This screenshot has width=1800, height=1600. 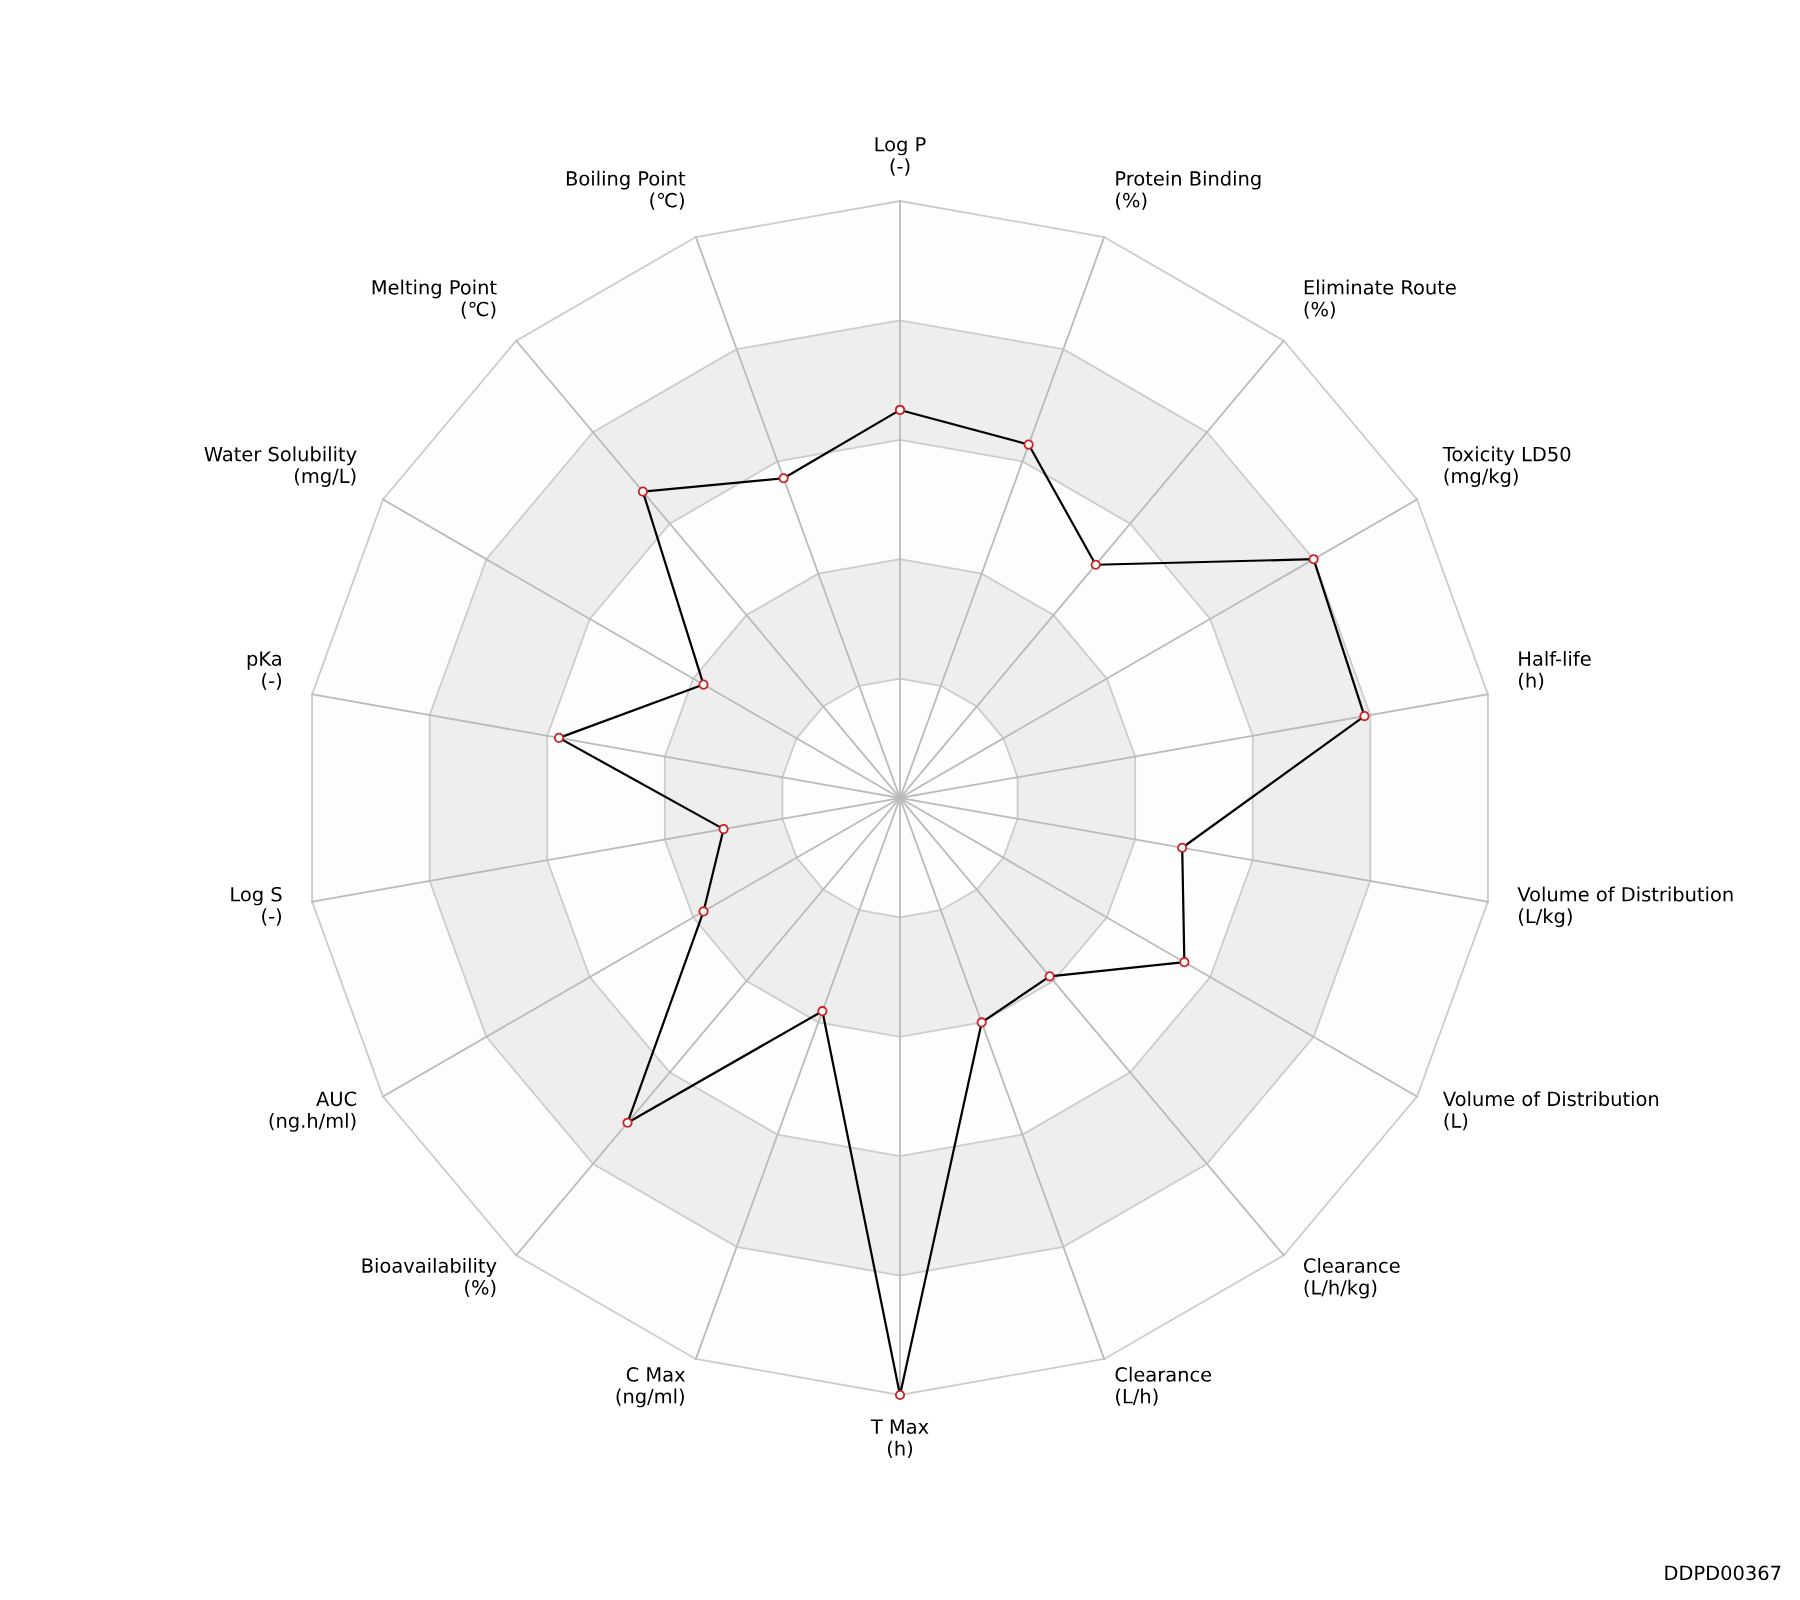 I want to click on spoke-label: Volume of Distribution (L), so click(x=1551, y=1111).